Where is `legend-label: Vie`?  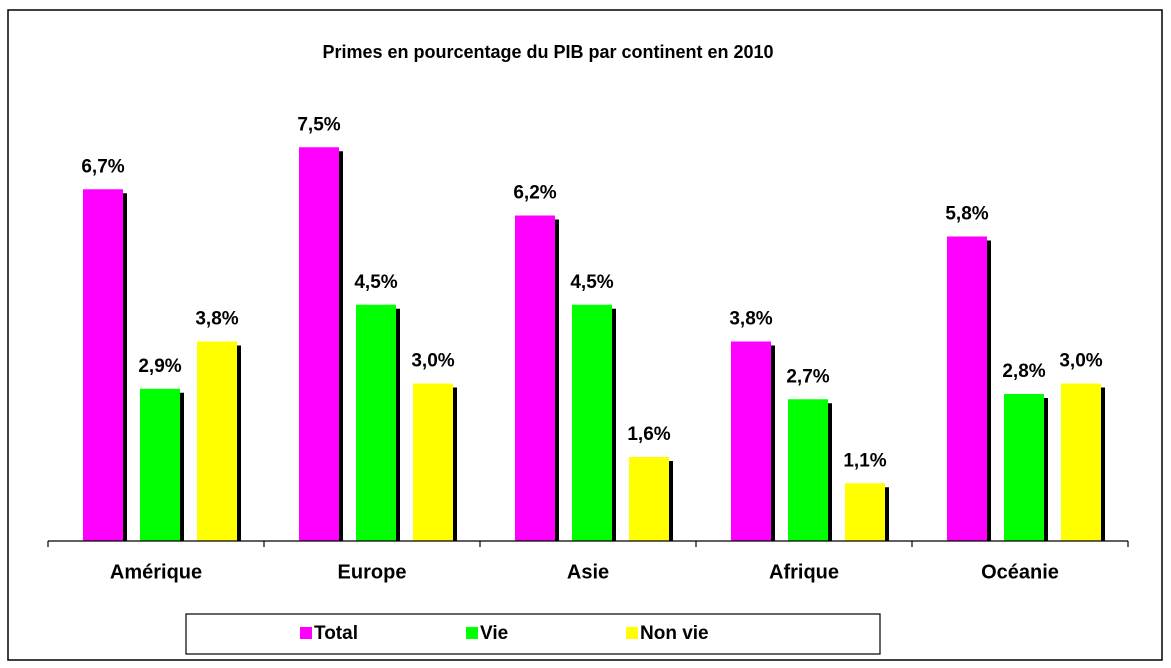
legend-label: Vie is located at coordinates (494, 633).